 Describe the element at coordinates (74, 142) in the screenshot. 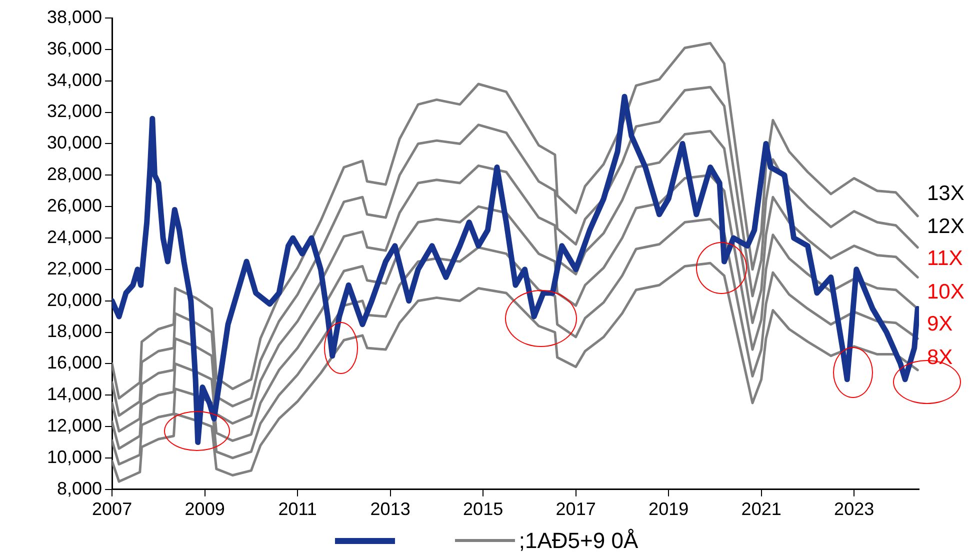

I see `y-tick-label: 30,000` at that location.